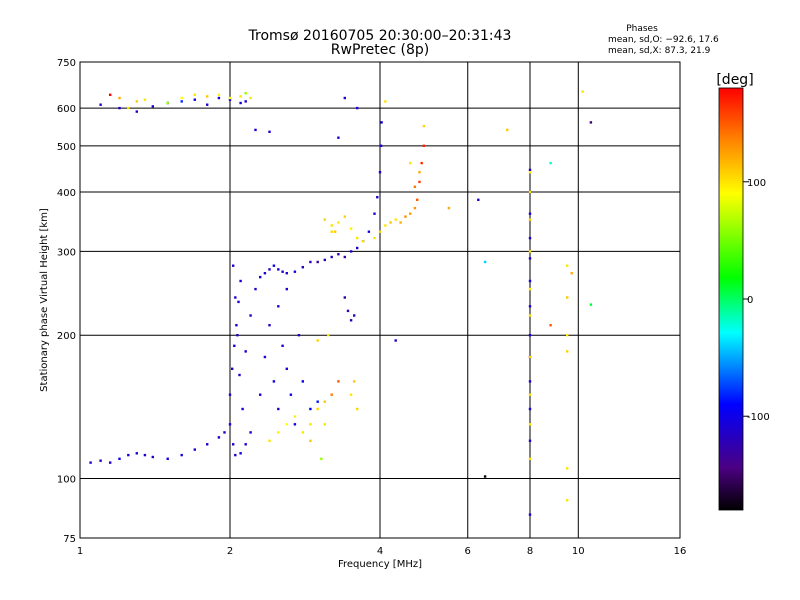 This screenshot has height=600, width=800. I want to click on y-axis: 75 100 200 300 400 500 600 750, so click(66, 301).